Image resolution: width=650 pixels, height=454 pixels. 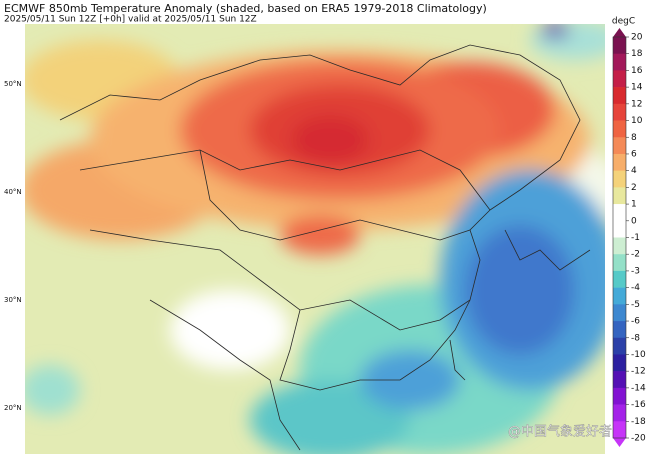 What do you see at coordinates (634, 154) in the screenshot?
I see `colorbar-tick-label: 6` at bounding box center [634, 154].